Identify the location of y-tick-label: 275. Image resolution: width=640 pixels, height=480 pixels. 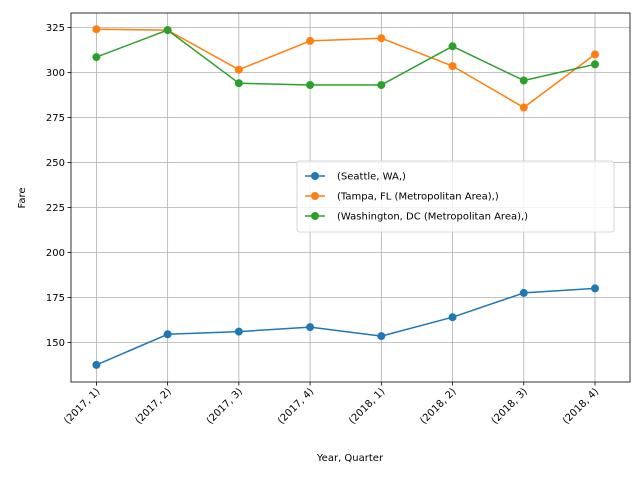
(55, 118).